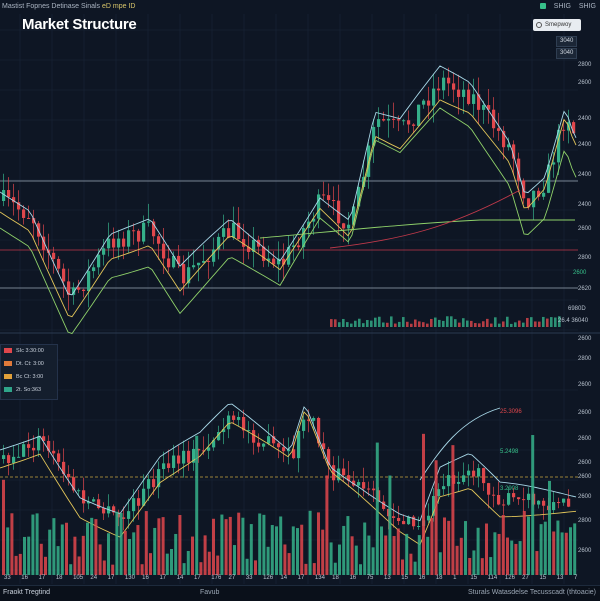 Image resolution: width=600 pixels, height=601 pixels. Describe the element at coordinates (557, 25) in the screenshot. I see `search-input: Smepwoy` at that location.